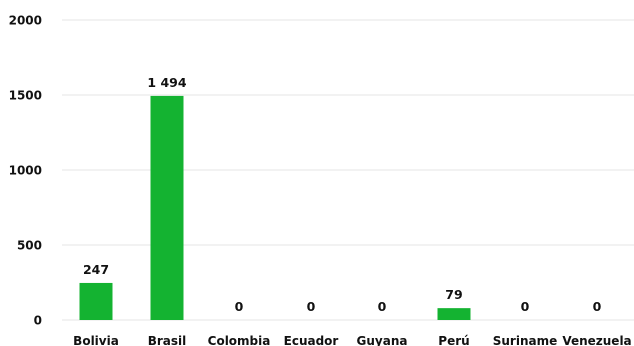 This screenshot has height=346, width=634. What do you see at coordinates (38, 321) in the screenshot?
I see `y-tick-label: 0` at bounding box center [38, 321].